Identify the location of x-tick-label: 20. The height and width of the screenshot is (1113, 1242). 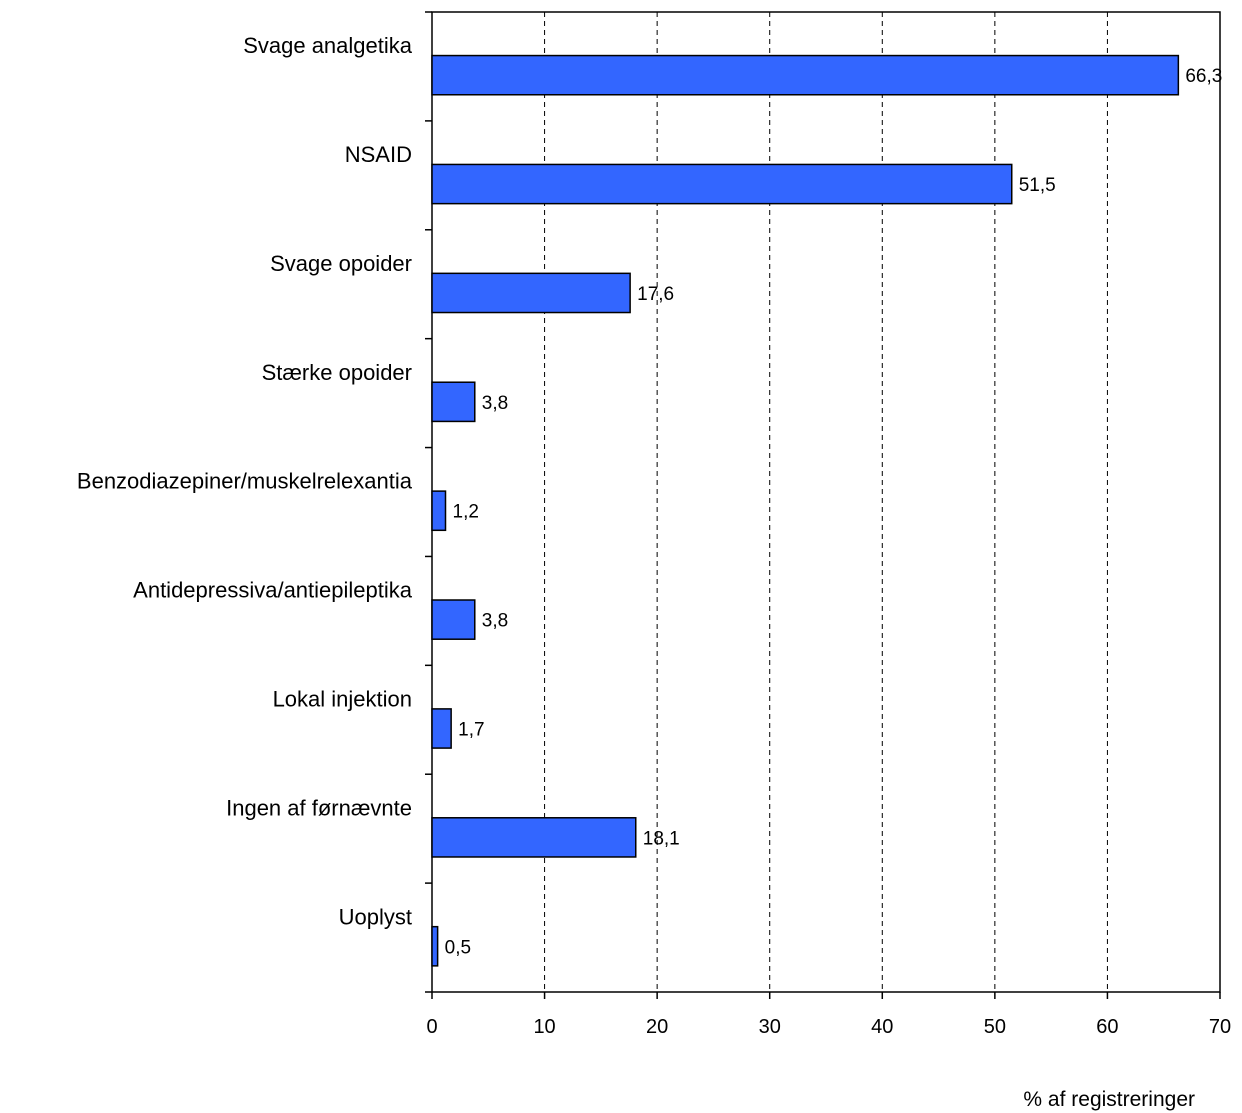
(657, 1027).